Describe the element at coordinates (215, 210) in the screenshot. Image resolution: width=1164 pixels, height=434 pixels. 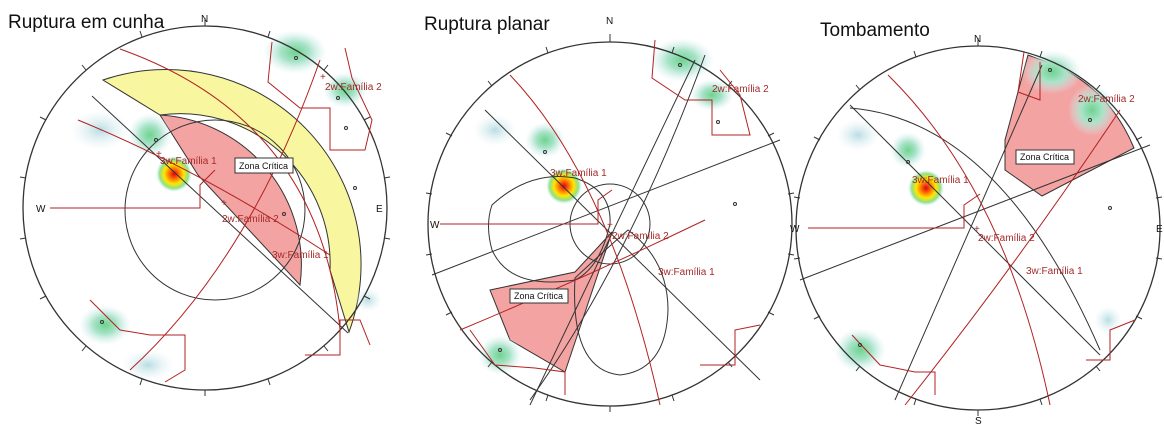
I see `friction-circle` at that location.